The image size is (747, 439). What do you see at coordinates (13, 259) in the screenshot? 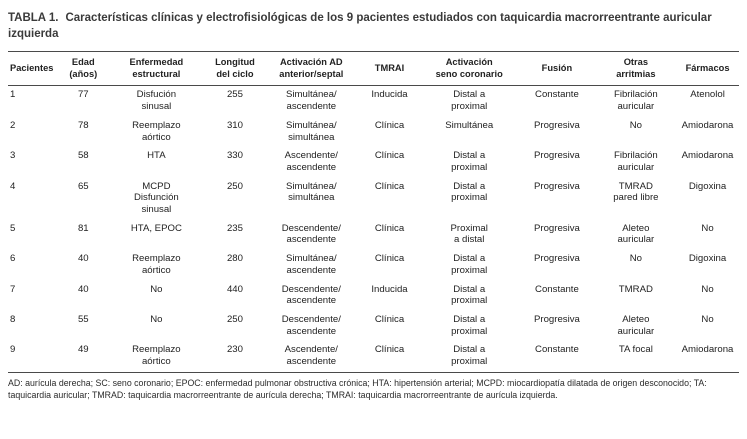
I see `table-cell: 6` at bounding box center [13, 259].